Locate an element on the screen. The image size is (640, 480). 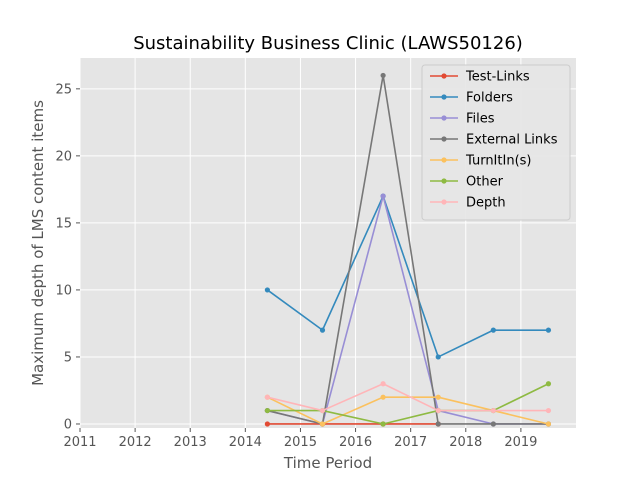
legend-item: External Links is located at coordinates (494, 140).